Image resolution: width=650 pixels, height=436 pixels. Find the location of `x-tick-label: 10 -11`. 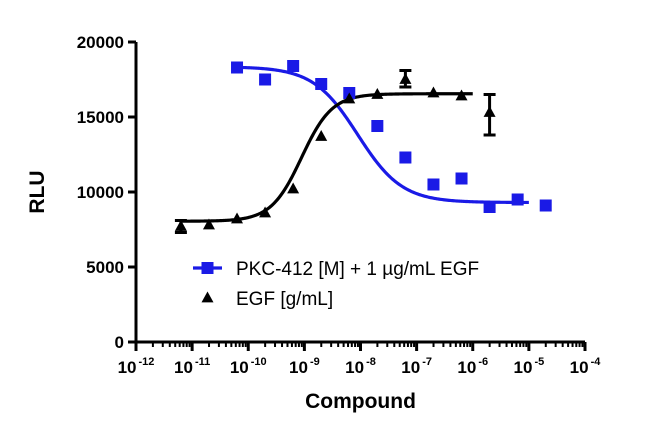

x-tick-label: 10 -11 is located at coordinates (192, 366).